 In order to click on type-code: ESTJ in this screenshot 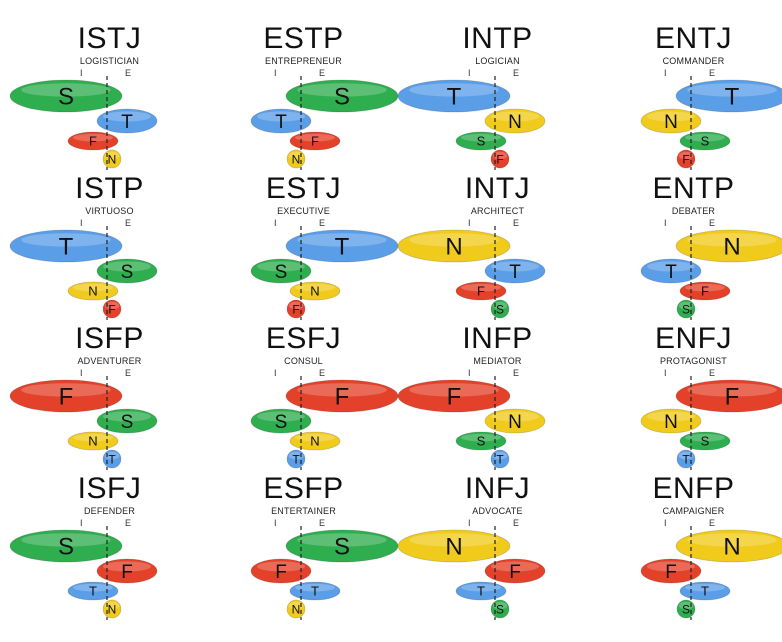, I will do `click(303, 188)`.